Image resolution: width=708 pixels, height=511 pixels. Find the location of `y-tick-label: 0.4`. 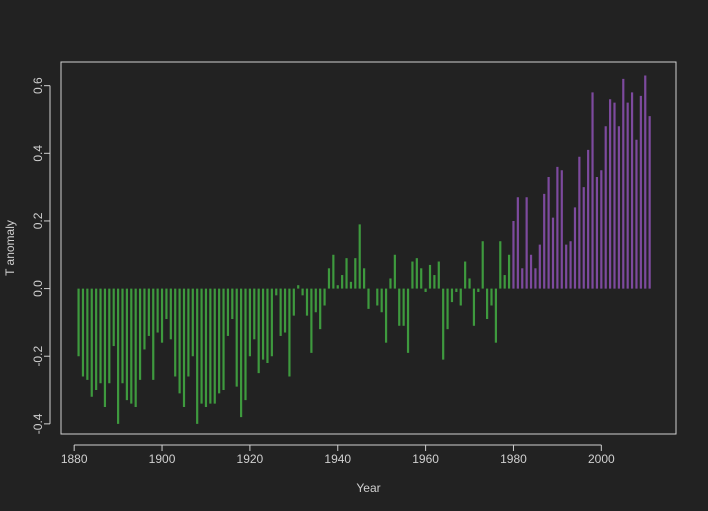

y-tick-label: 0.4 is located at coordinates (38, 153).